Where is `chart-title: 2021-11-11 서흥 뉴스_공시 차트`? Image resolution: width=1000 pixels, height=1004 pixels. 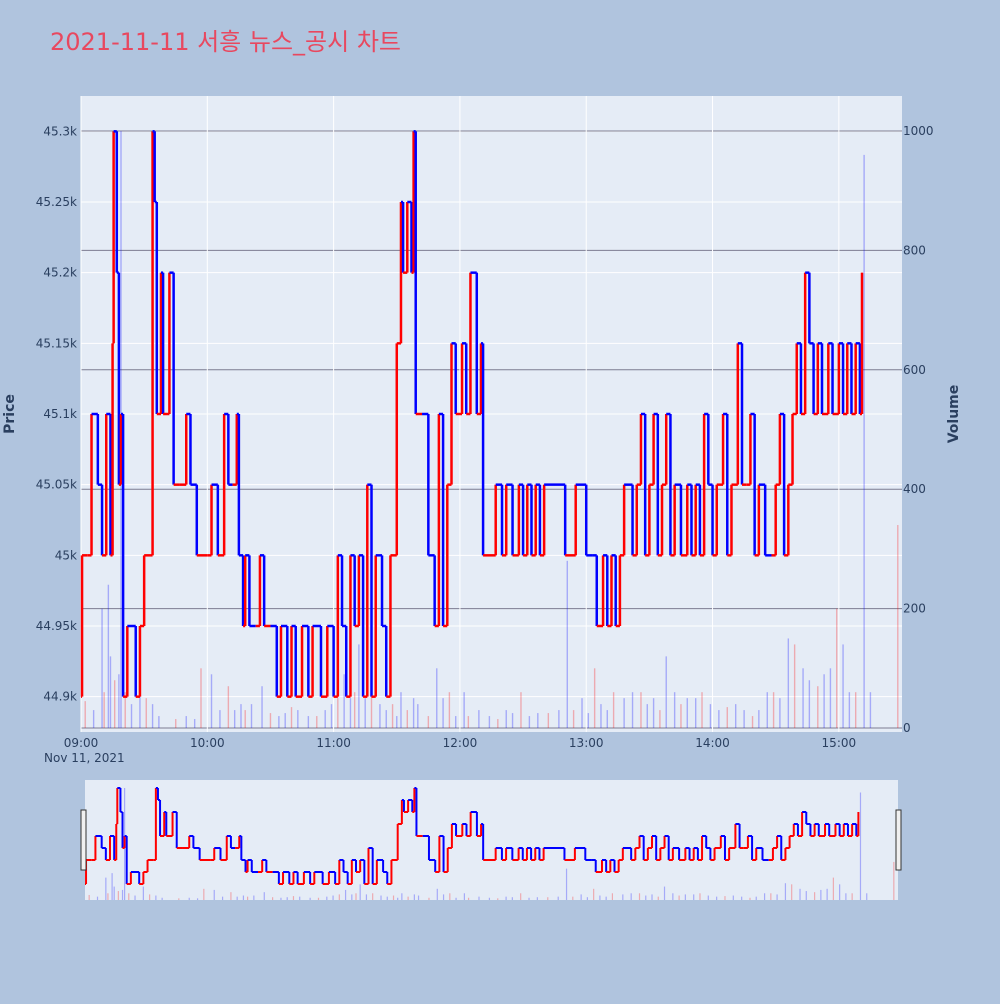
chart-title: 2021-11-11 서흥 뉴스_공시 차트 is located at coordinates (225, 42).